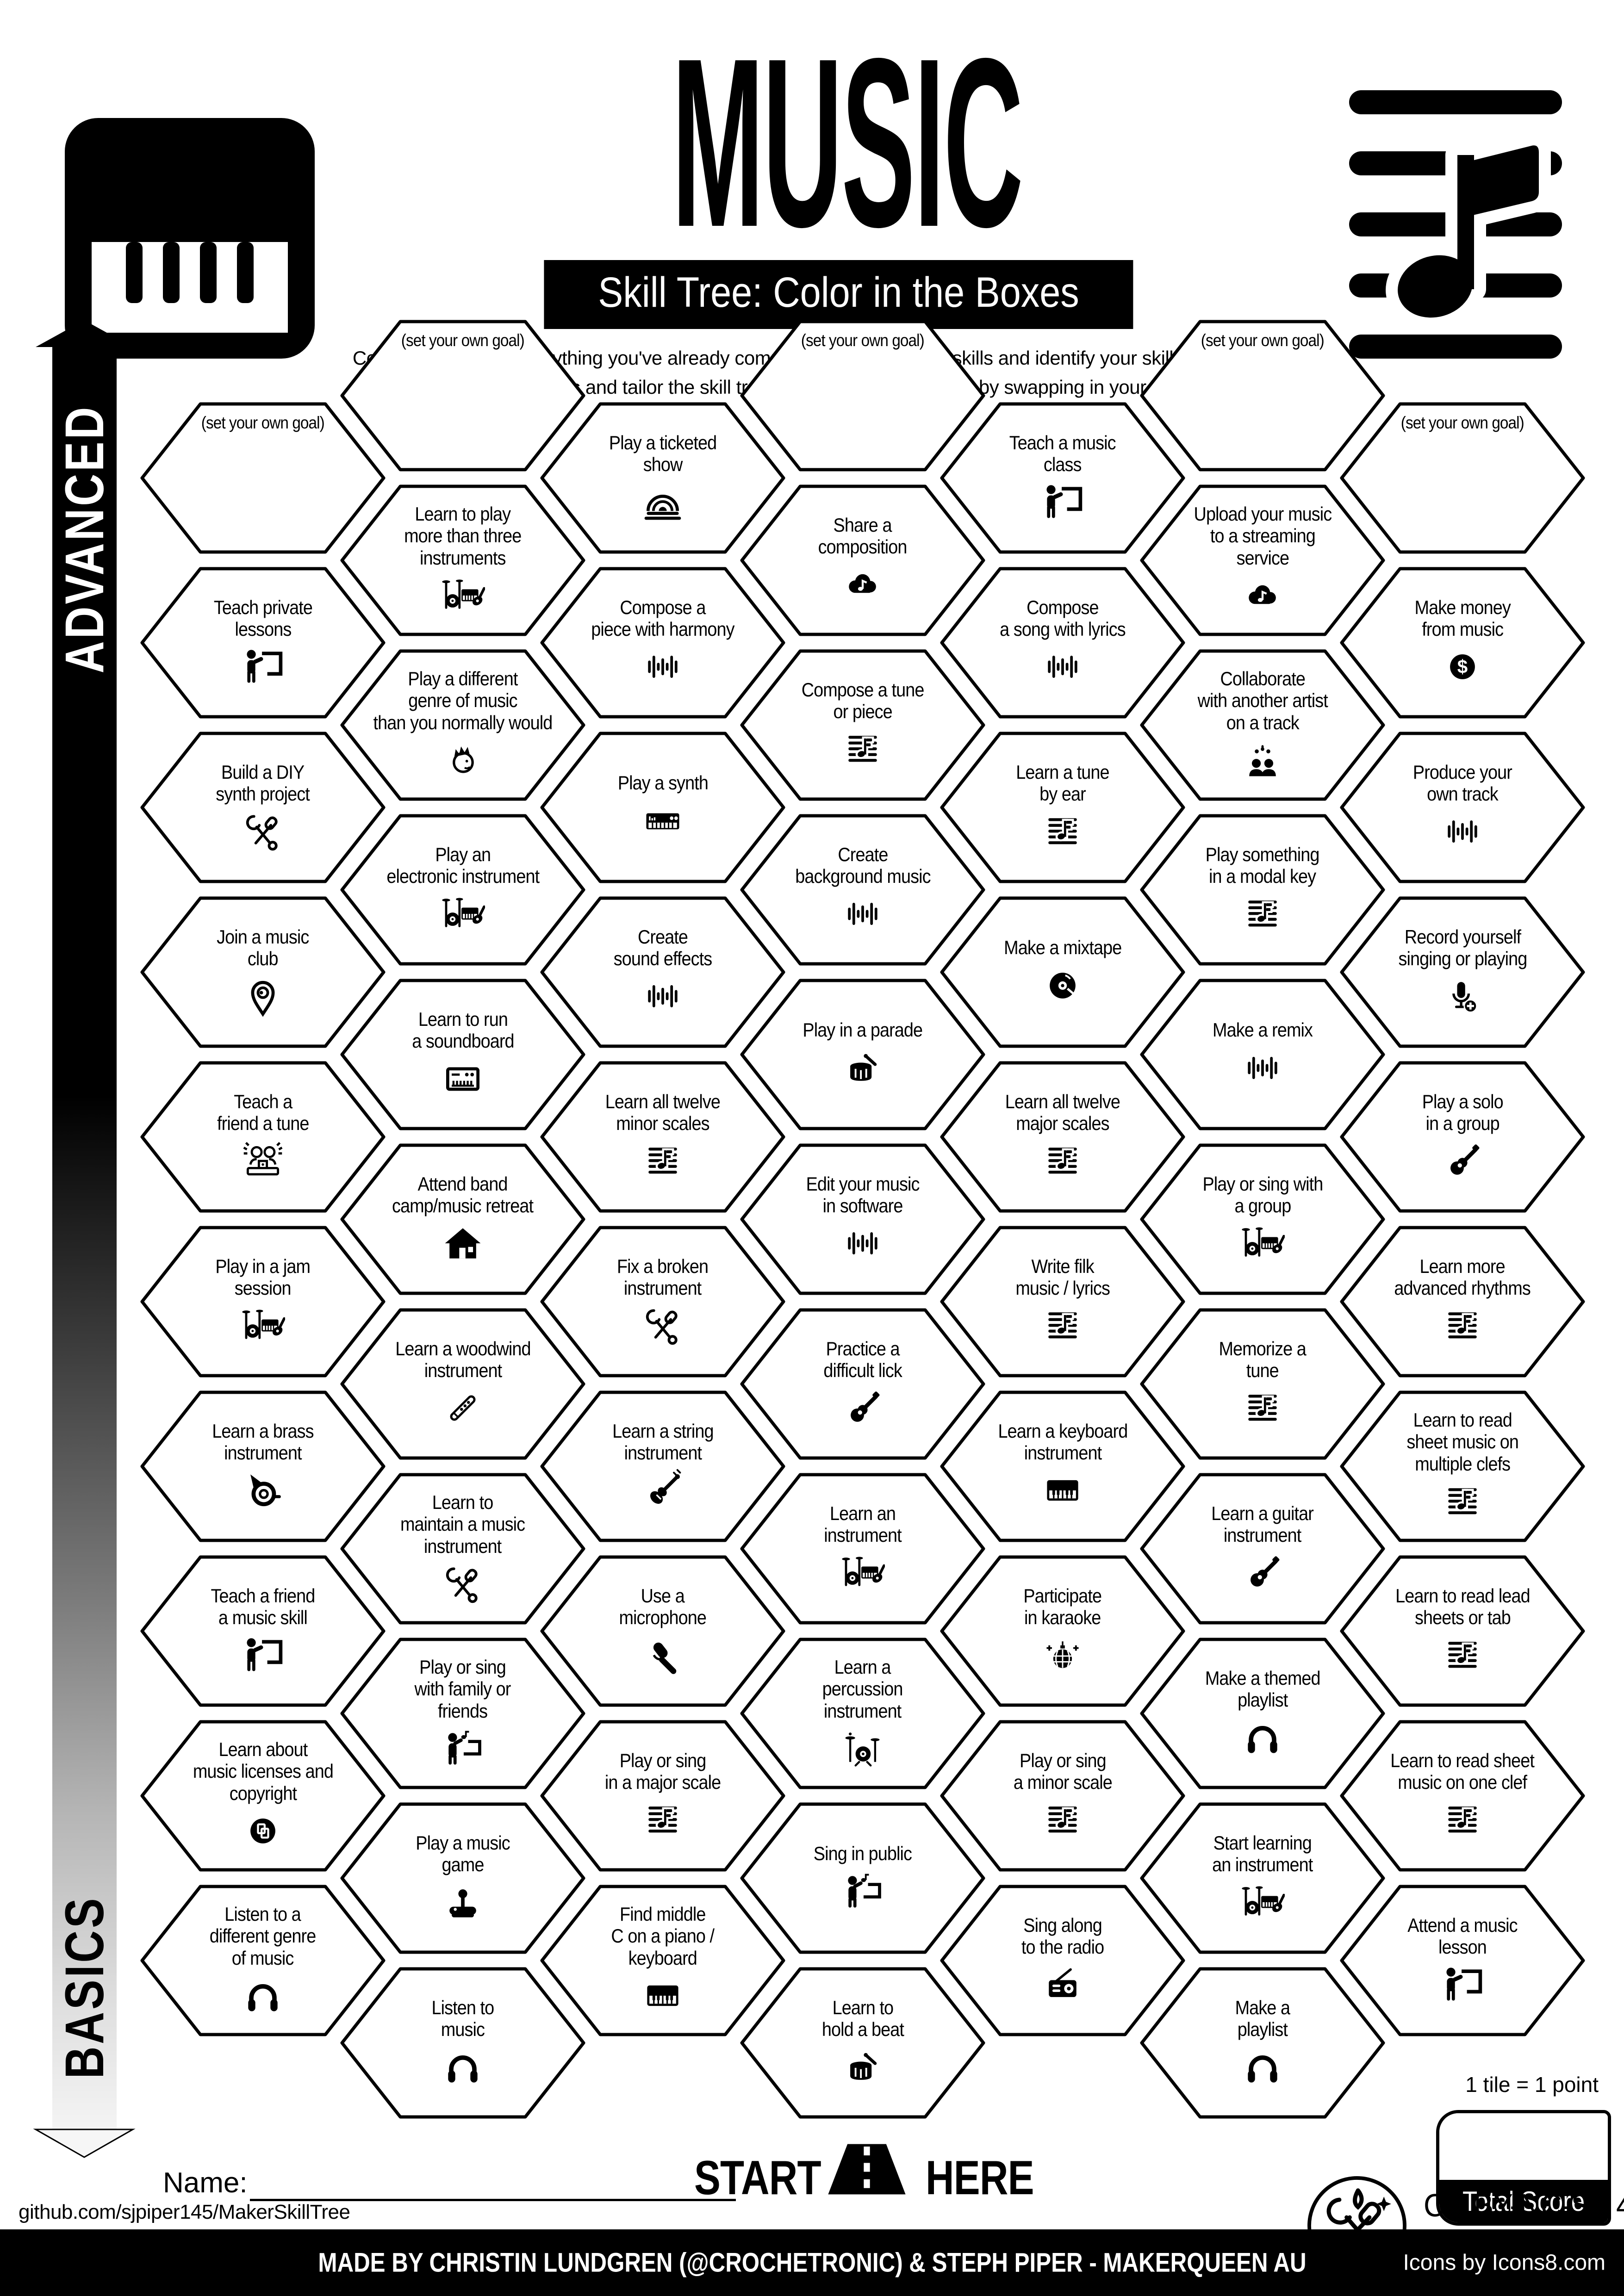 The height and width of the screenshot is (2296, 1624). I want to click on hex-tile: Fix a broken instrument, so click(662, 1302).